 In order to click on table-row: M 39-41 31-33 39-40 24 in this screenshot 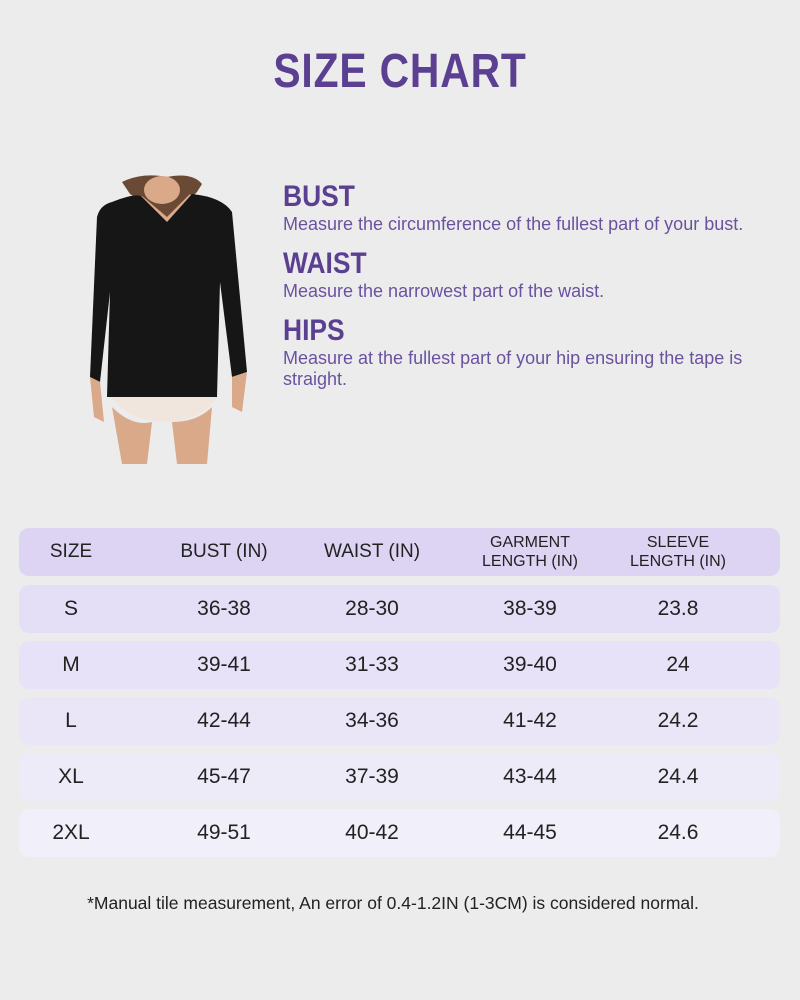, I will do `click(399, 665)`.